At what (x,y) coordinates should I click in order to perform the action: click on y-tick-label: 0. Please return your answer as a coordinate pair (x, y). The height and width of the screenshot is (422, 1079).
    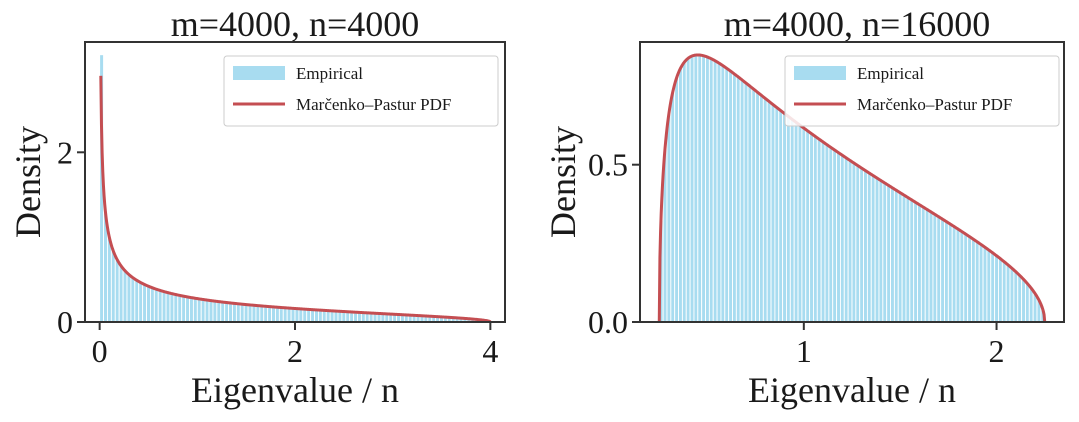
    Looking at the image, I should click on (65, 322).